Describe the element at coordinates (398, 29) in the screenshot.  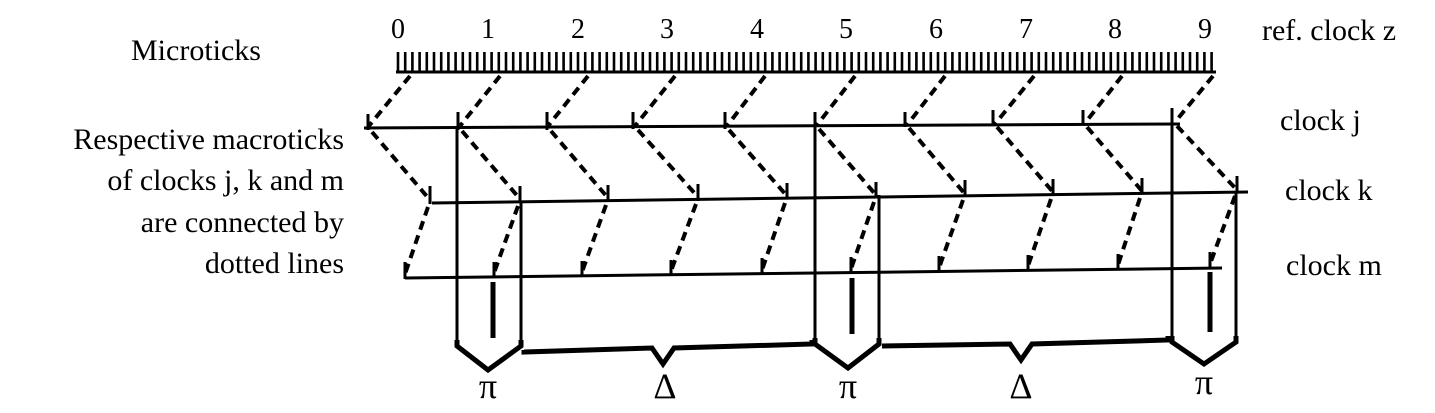
I see `ref-tick-number-0: 0` at that location.